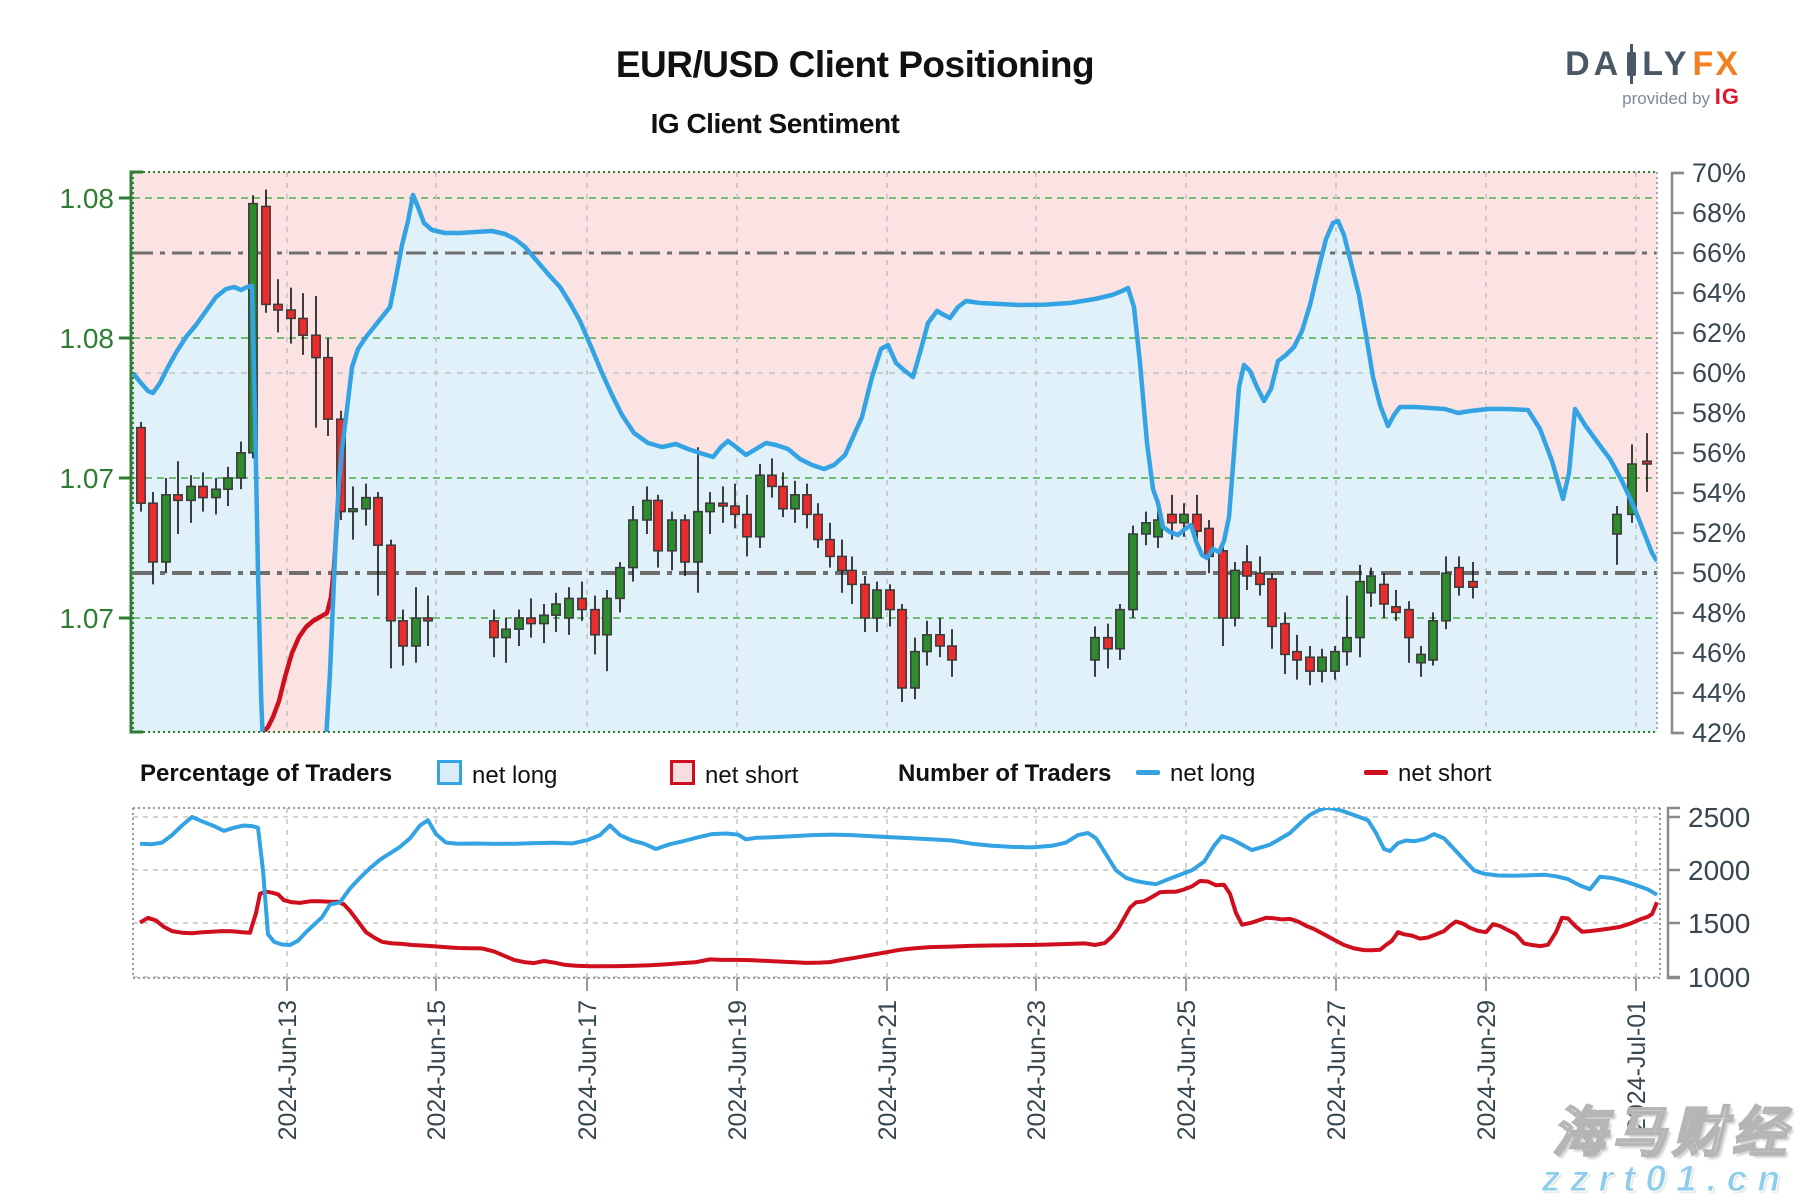  I want to click on candlestick-icon, so click(1632, 64).